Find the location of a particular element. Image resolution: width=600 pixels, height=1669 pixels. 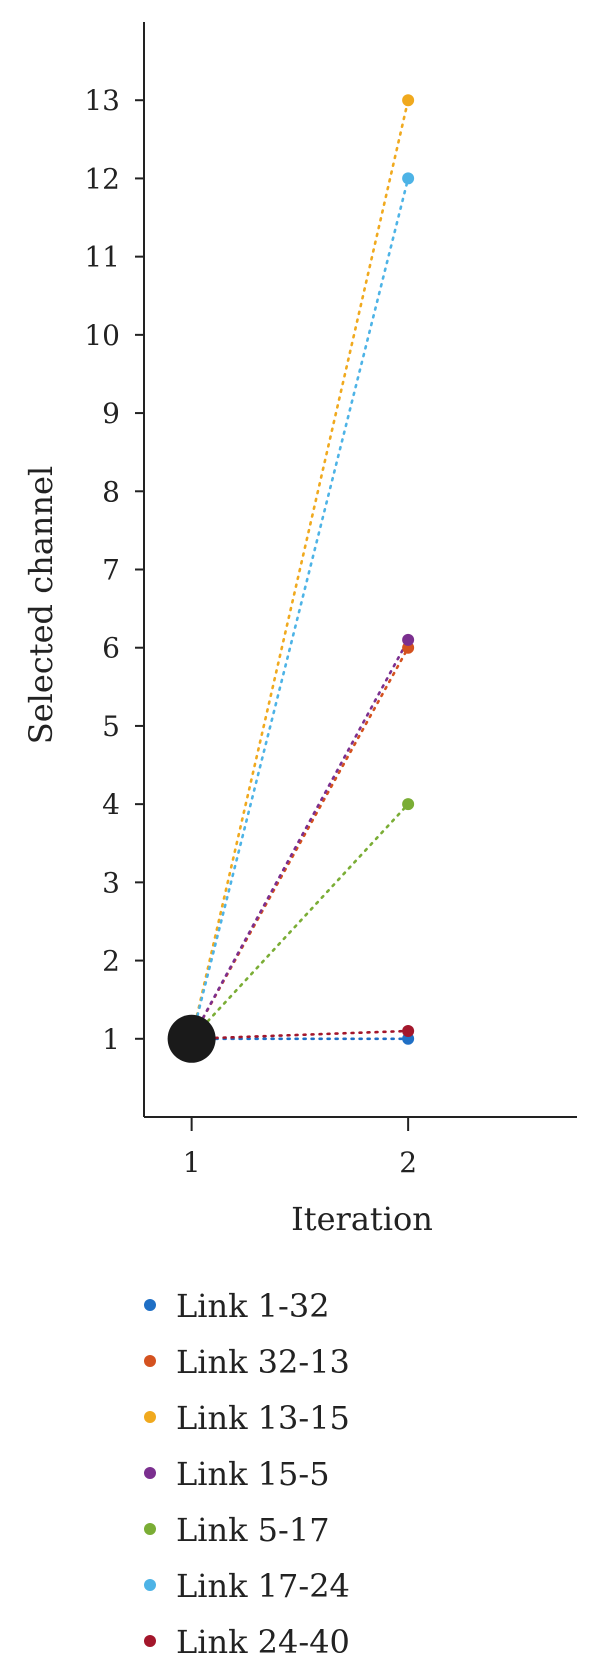

y-tick-label: 1 is located at coordinates (111, 1039).